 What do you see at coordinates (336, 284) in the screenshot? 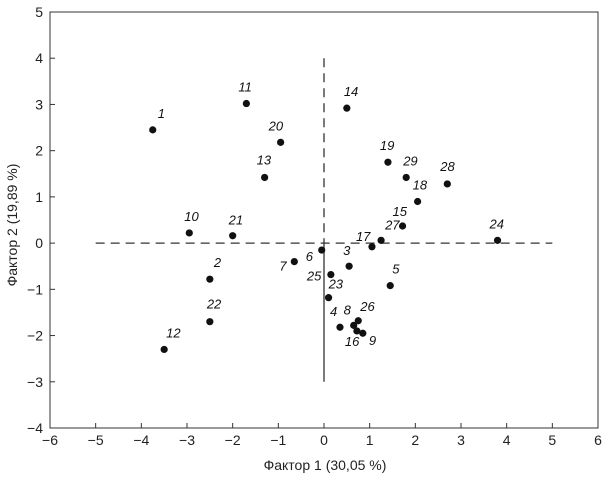
I see `data-point-label: 23` at bounding box center [336, 284].